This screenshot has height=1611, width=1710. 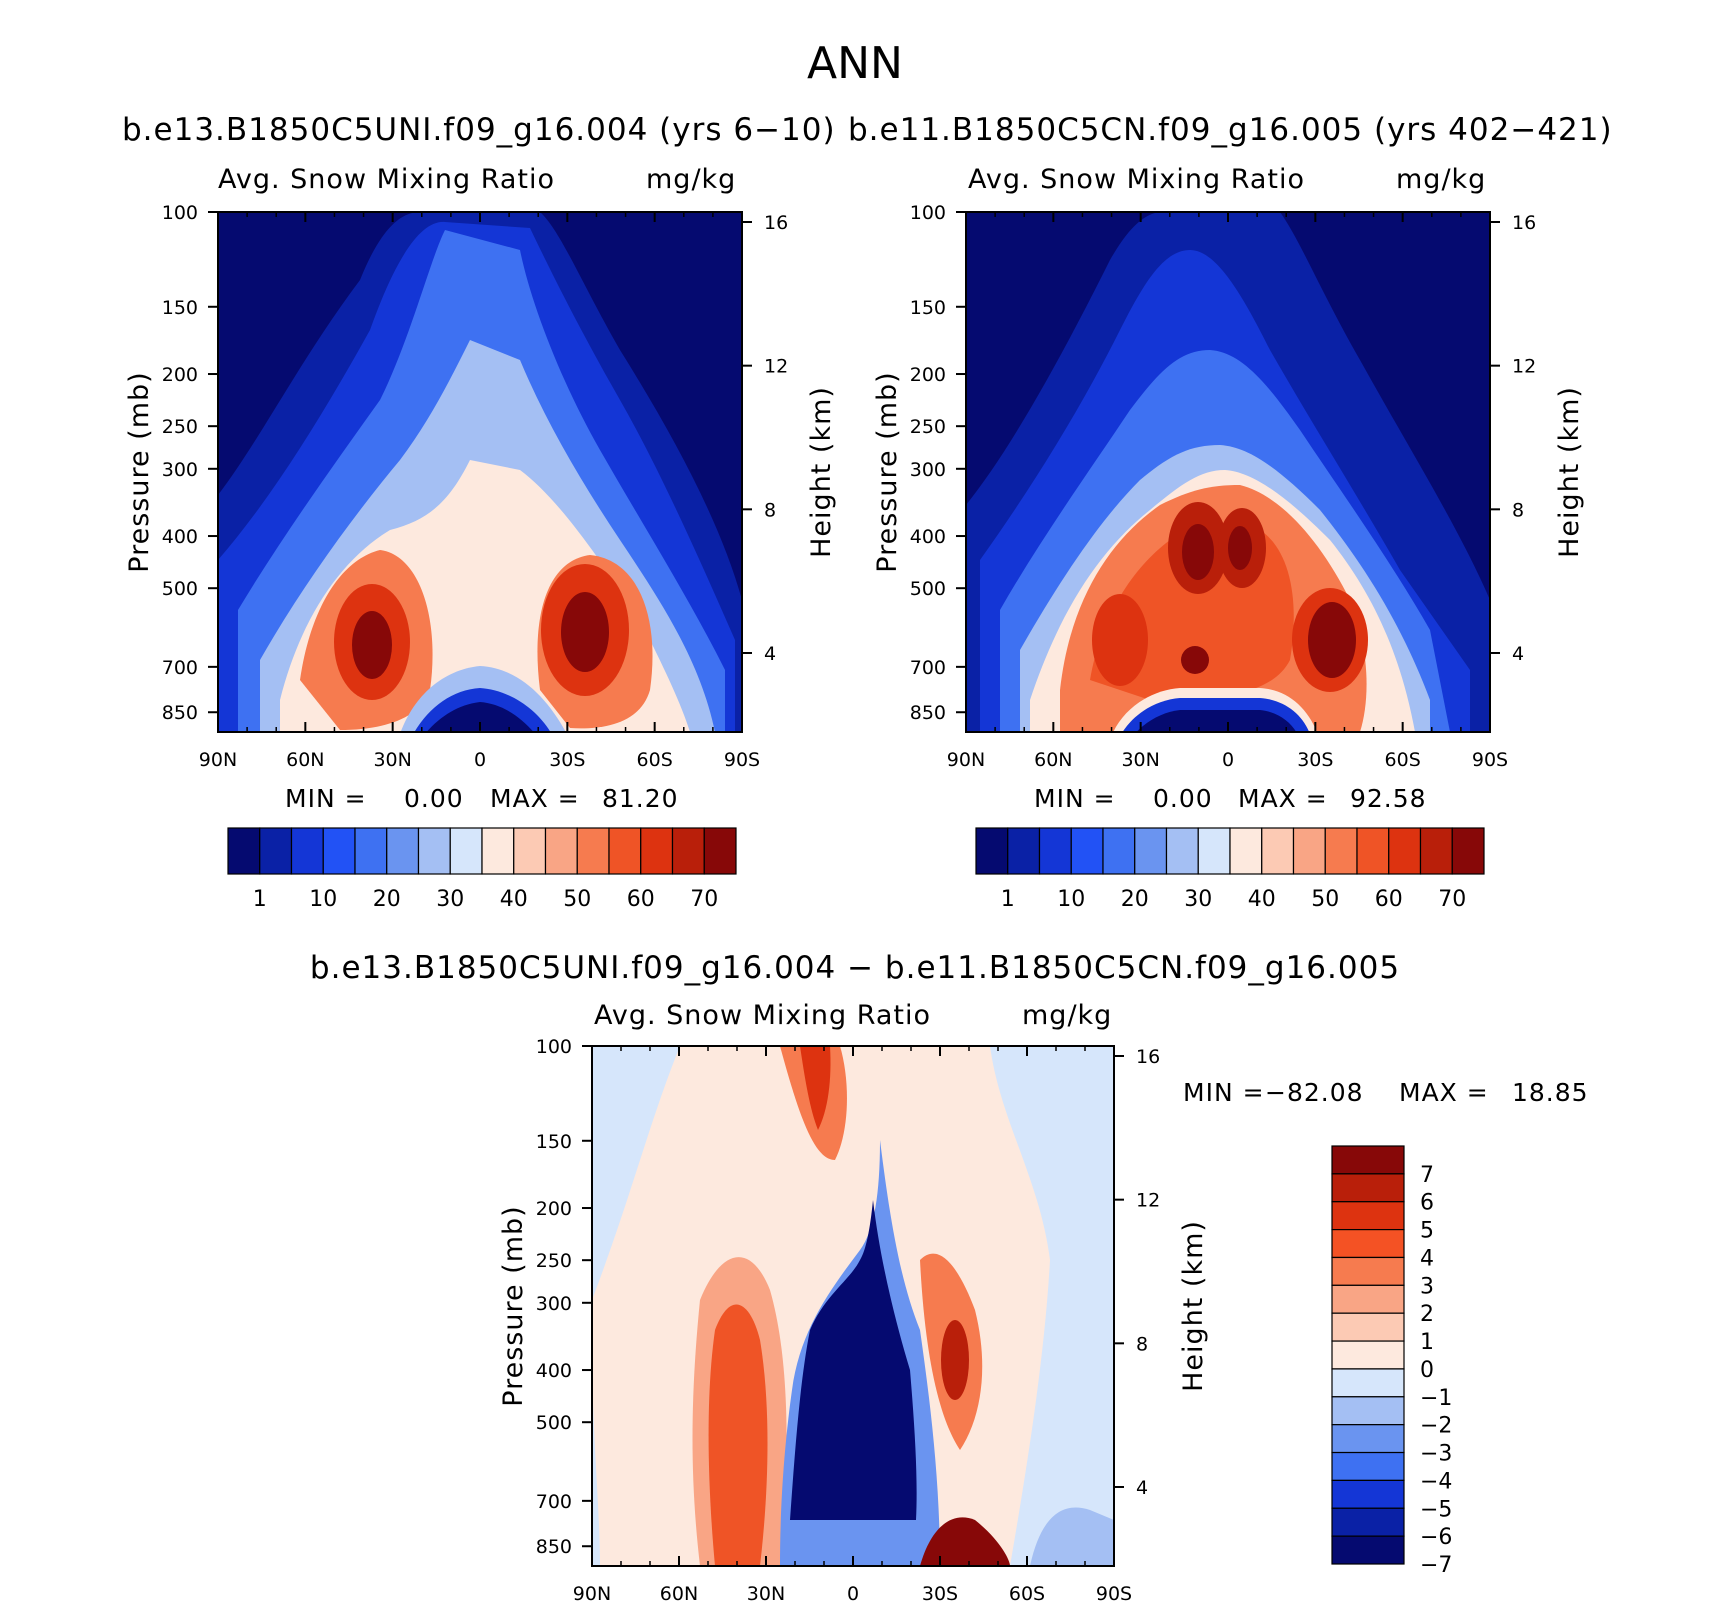 What do you see at coordinates (1427, 1286) in the screenshot?
I see `colorbar-tick-label: 3` at bounding box center [1427, 1286].